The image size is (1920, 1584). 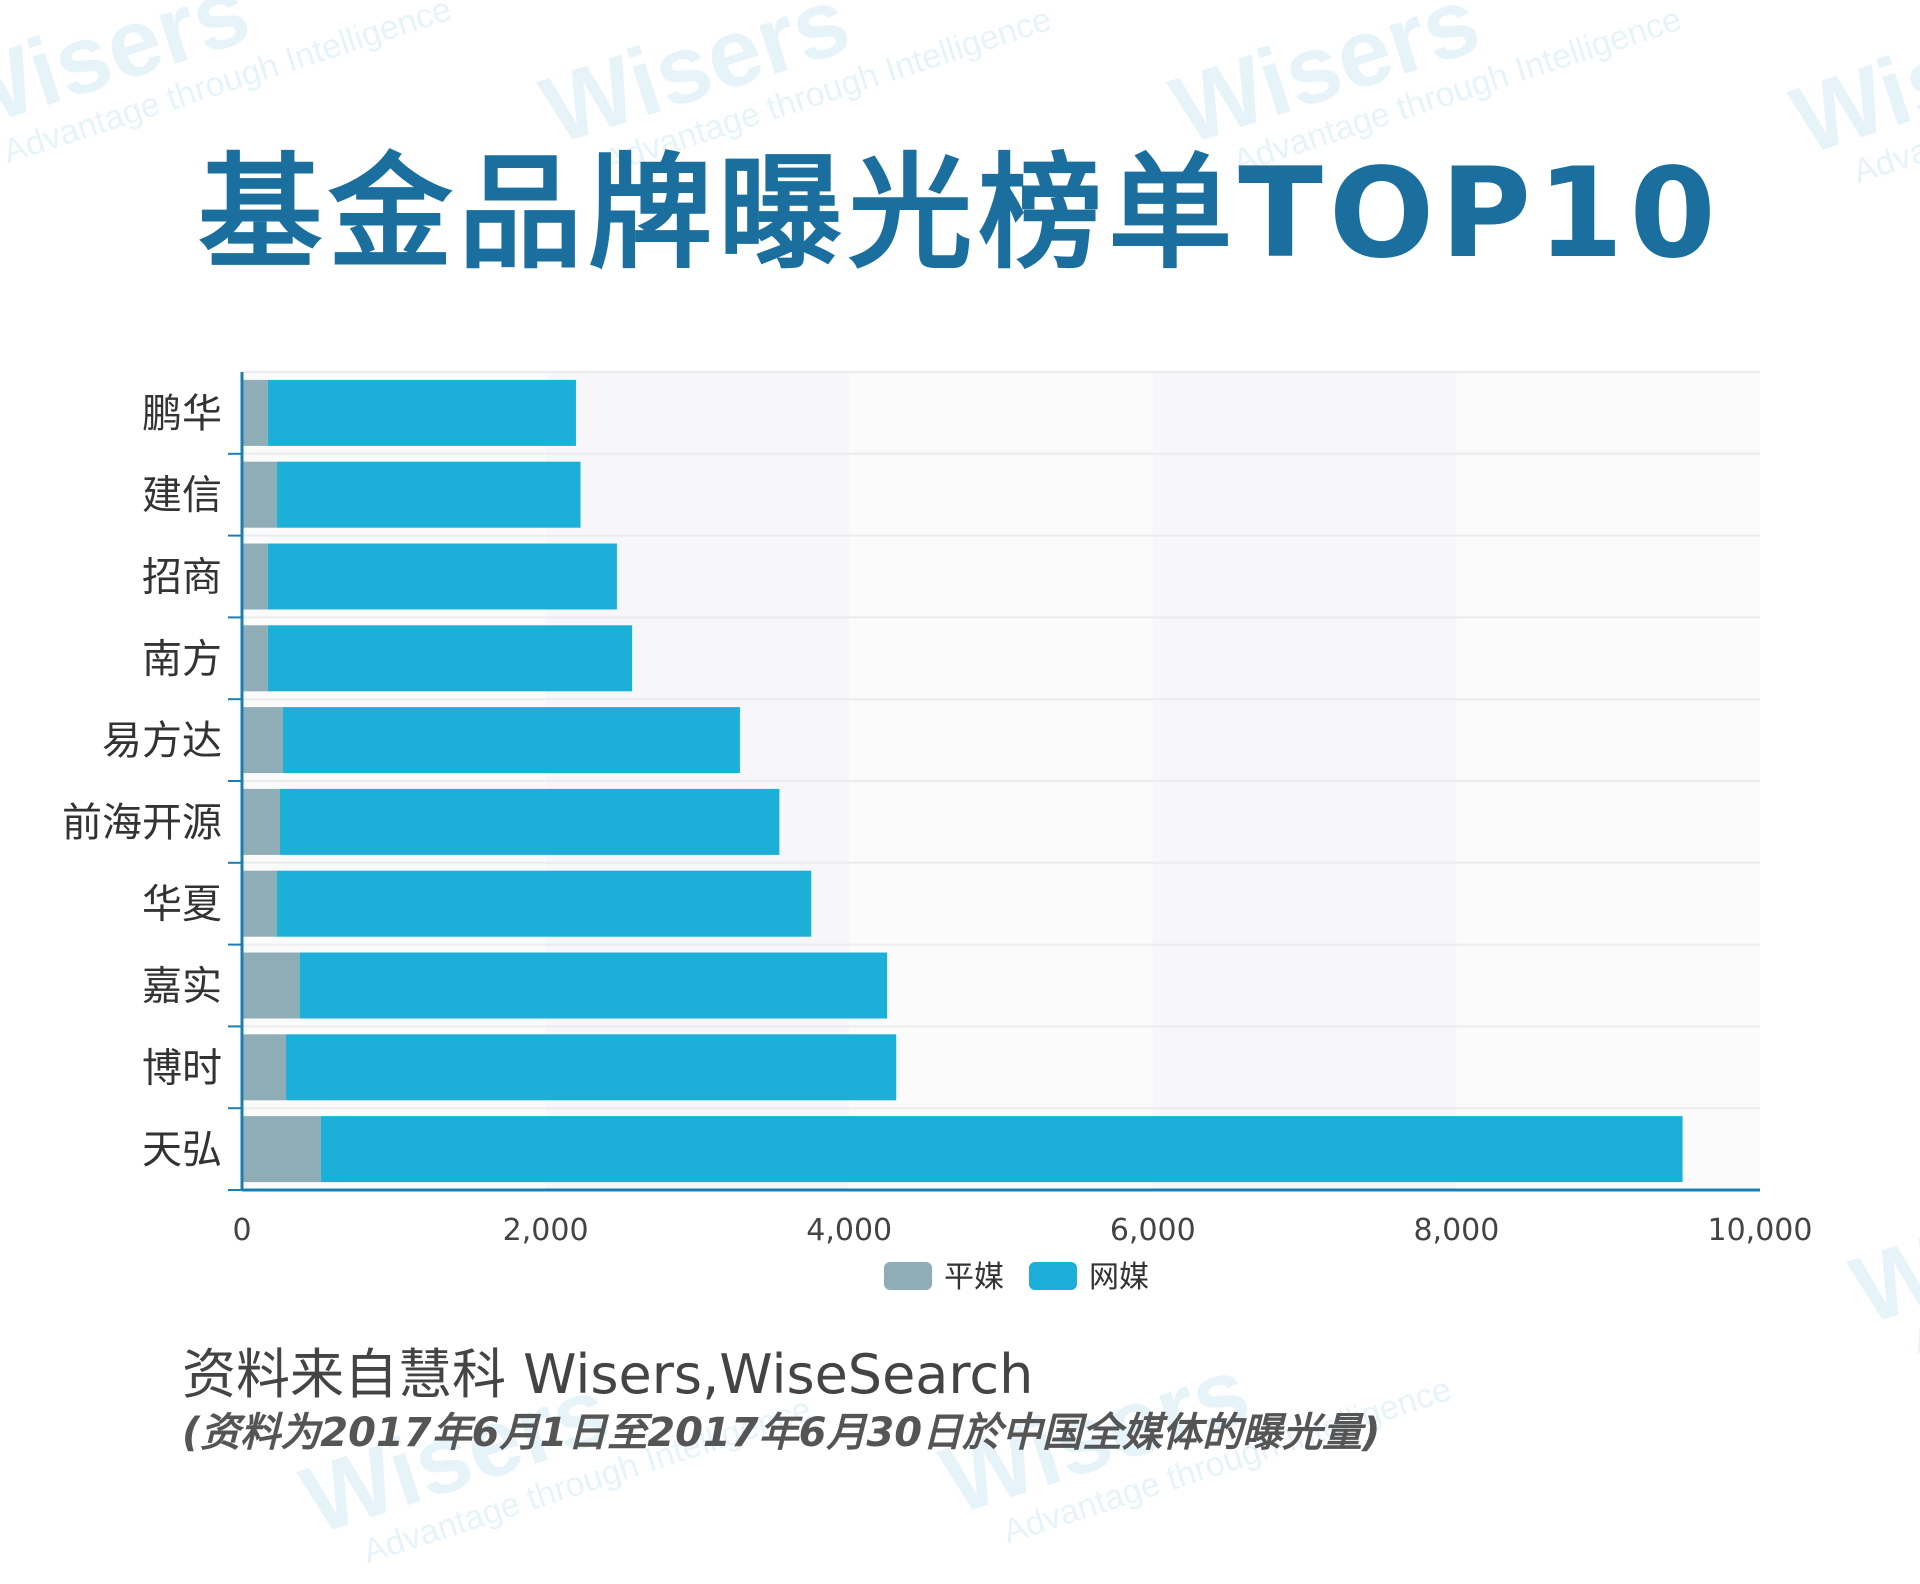 What do you see at coordinates (781, 1433) in the screenshot?
I see `date-range-note: (资料为2017年6月1日至2017年6月30日於中国全媒体的曝光量)` at bounding box center [781, 1433].